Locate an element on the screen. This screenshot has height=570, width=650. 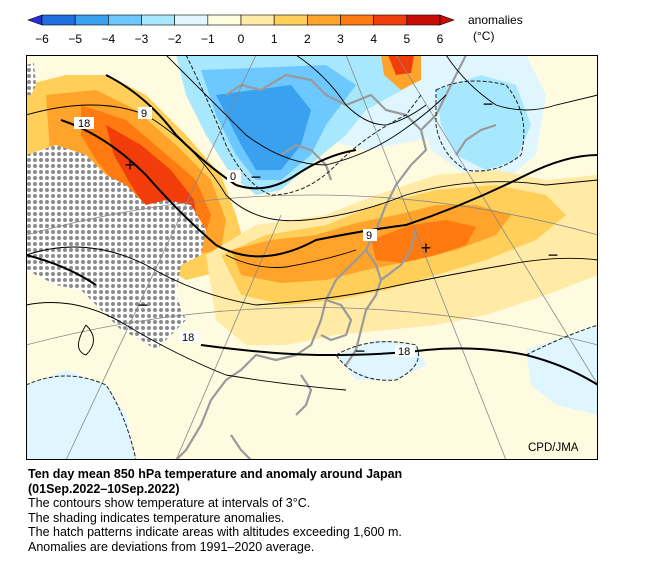
colorbar-swatches is located at coordinates (241, 20).